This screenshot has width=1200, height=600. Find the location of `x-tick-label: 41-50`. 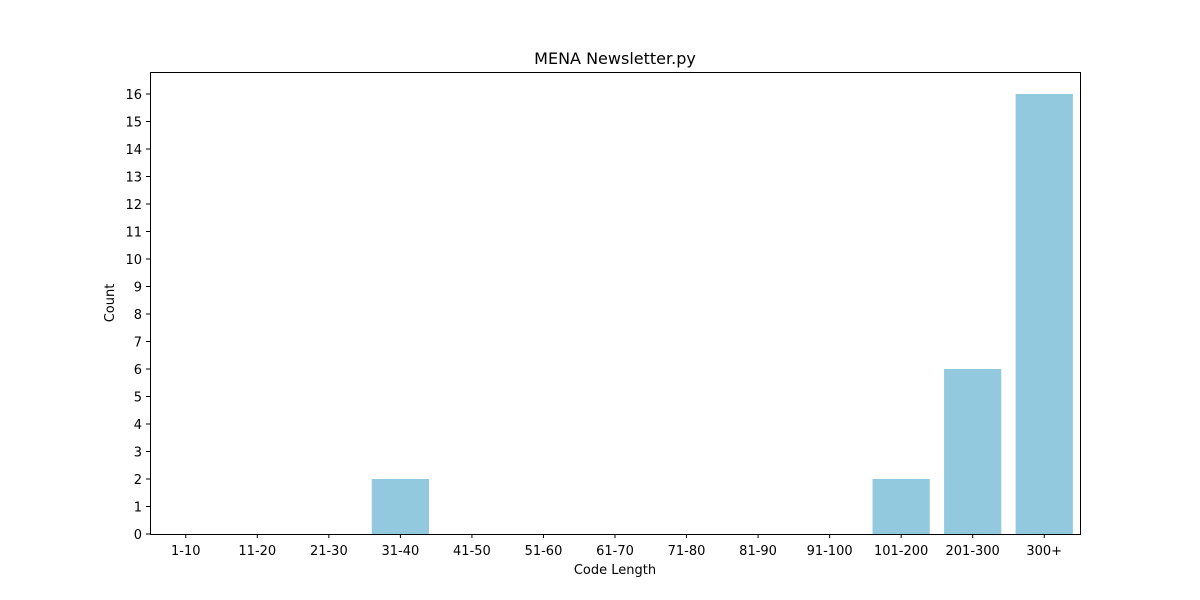

x-tick-label: 41-50 is located at coordinates (472, 551).